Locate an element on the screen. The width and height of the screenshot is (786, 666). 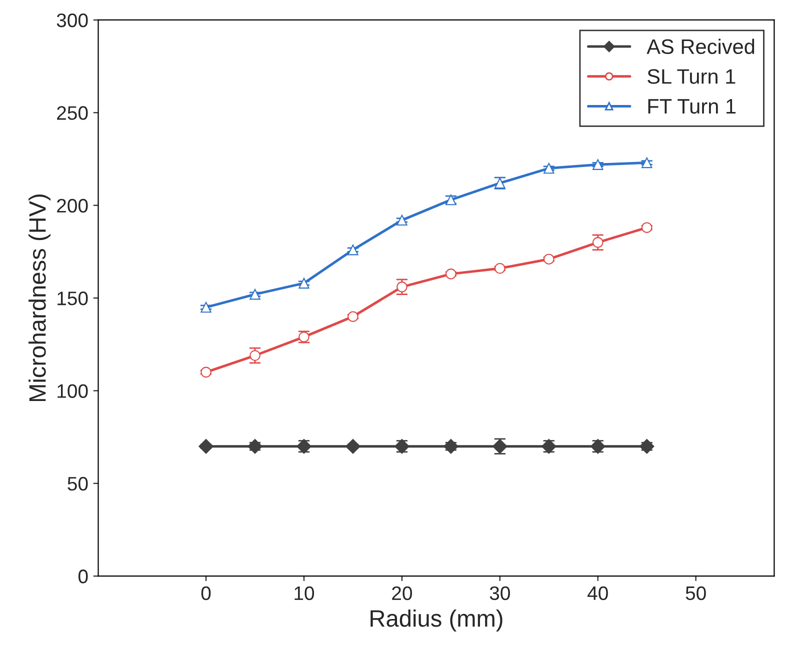
y-tick-label: 300 is located at coordinates (72, 20).